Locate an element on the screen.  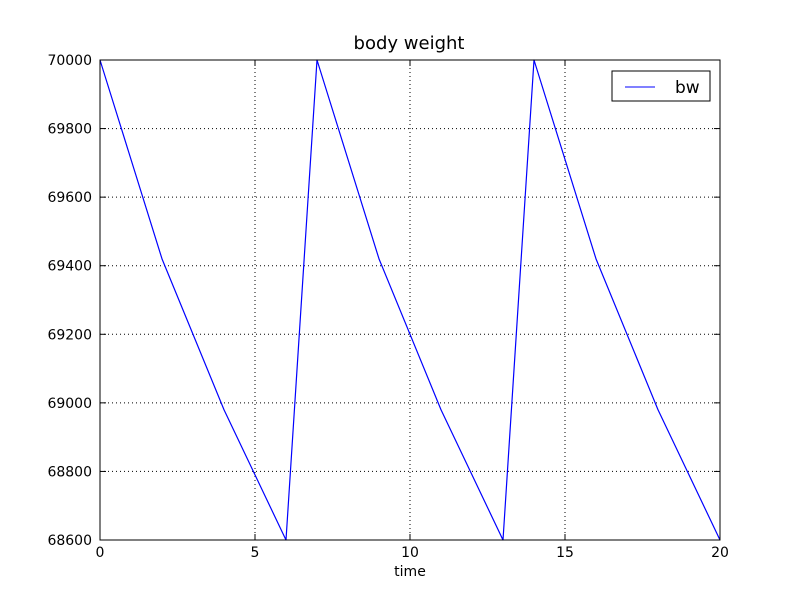
x-axis-label: time is located at coordinates (410, 572).